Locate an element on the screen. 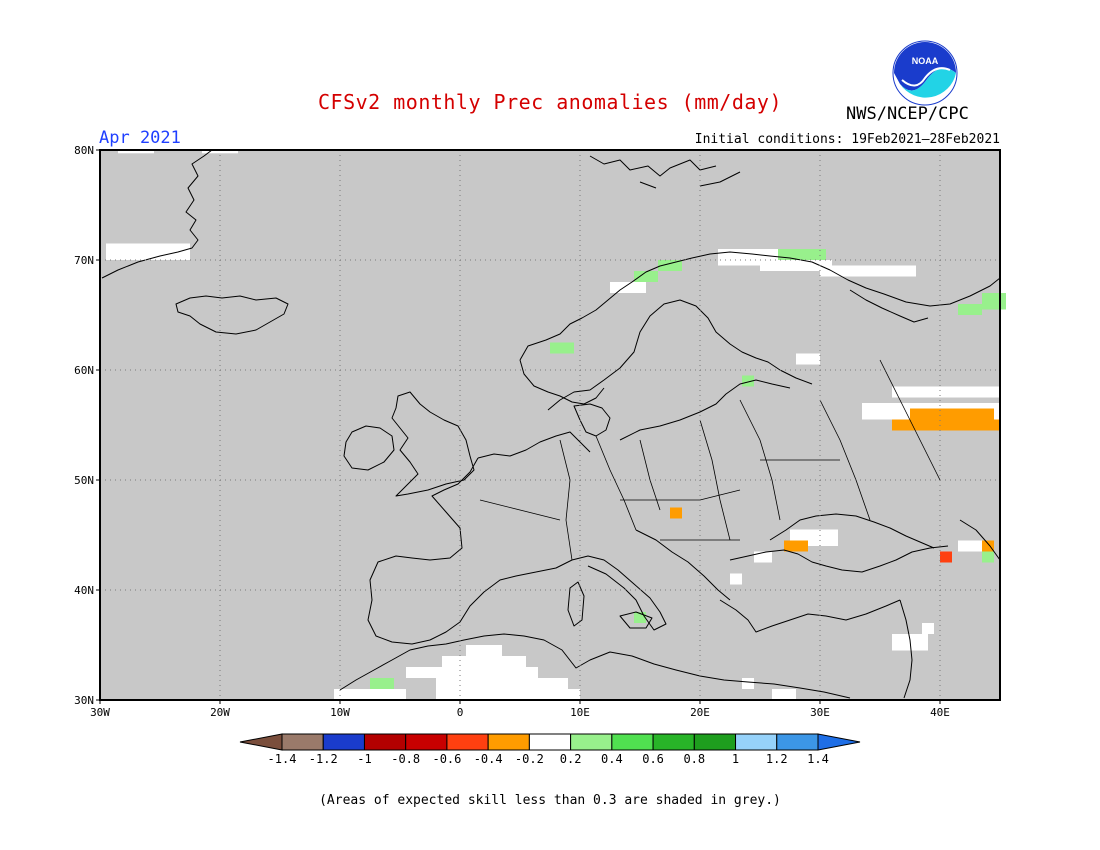 This screenshot has height=850, width=1100. coastline-ireland is located at coordinates (369, 448).